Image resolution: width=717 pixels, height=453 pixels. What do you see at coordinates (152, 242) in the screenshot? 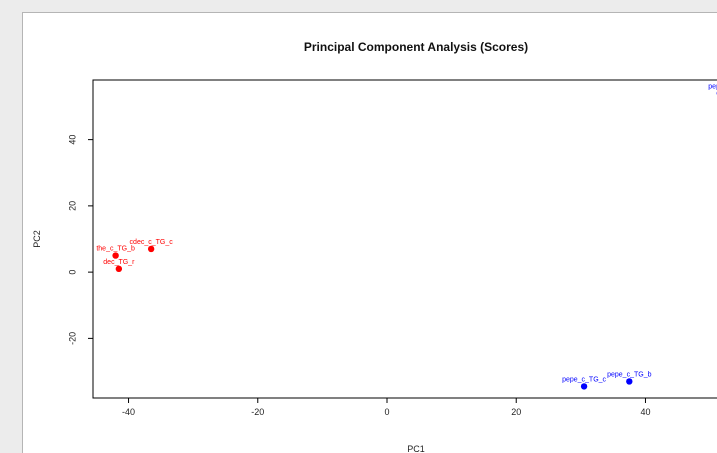
I see `point-label: cdec_c_TG_c` at bounding box center [152, 242].